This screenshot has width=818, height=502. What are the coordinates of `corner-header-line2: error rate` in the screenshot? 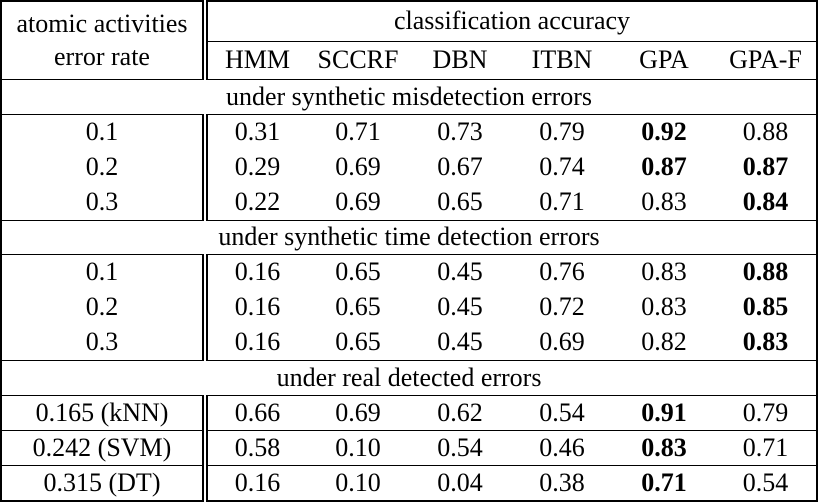 It's located at (102, 56).